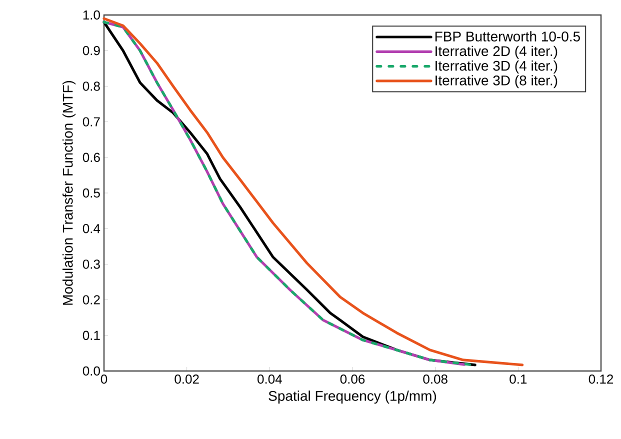  I want to click on y-tick-label: 0.8, so click(91, 86).